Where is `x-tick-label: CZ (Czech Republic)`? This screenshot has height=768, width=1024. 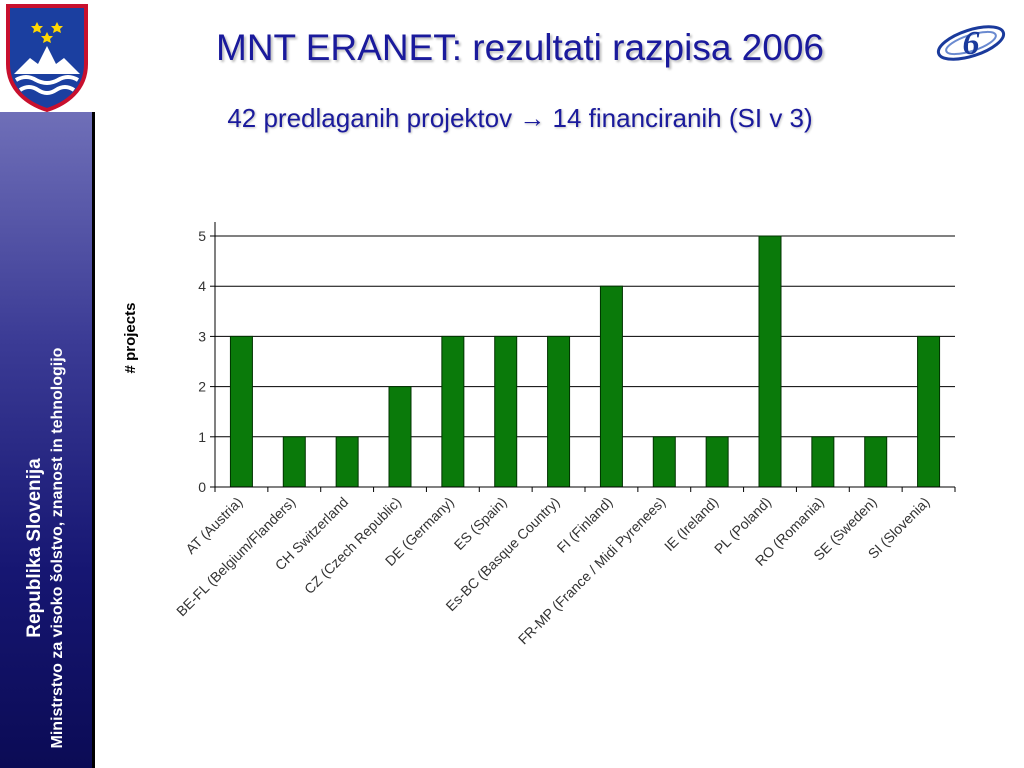
x-tick-label: CZ (Czech Republic) is located at coordinates (352, 545).